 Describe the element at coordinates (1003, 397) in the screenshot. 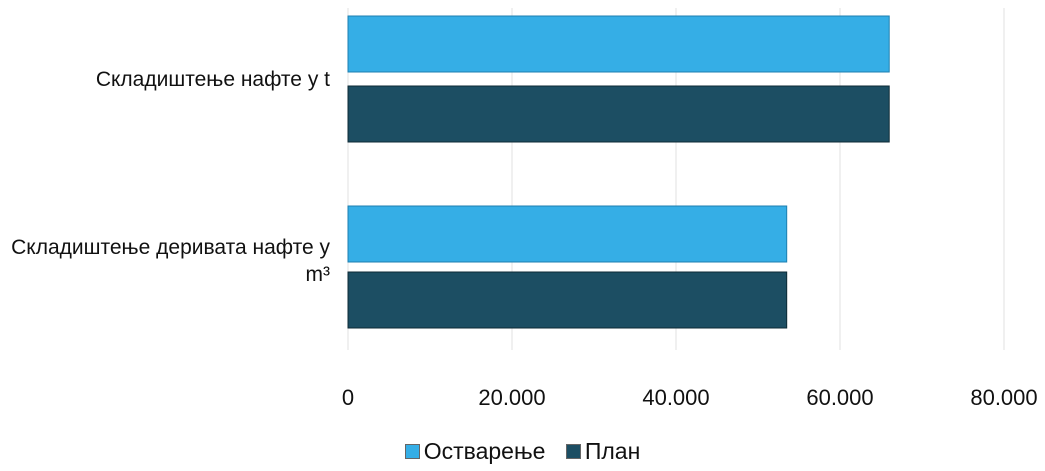

I see `x-tick-label-4: 80.000` at that location.